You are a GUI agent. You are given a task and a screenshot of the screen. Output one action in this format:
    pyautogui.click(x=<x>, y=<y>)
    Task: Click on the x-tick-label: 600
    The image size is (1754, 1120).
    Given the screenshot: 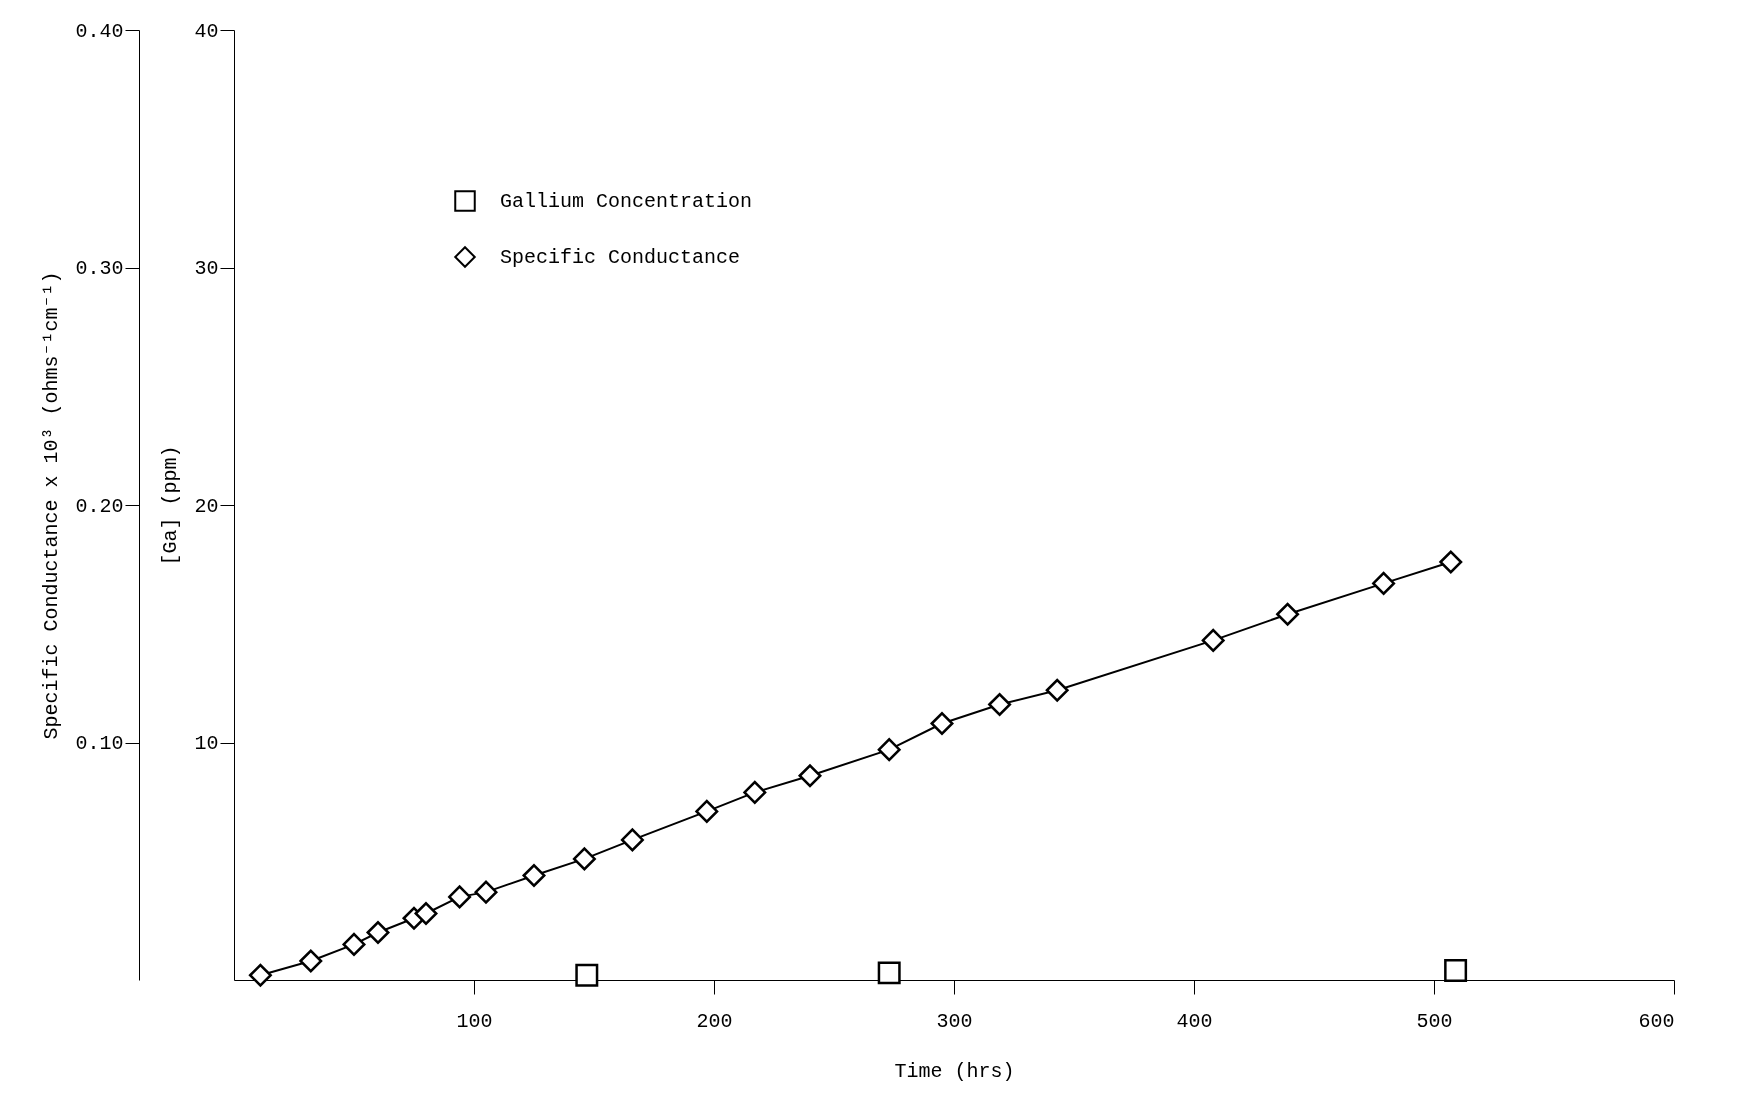 What is the action you would take?
    pyautogui.click(x=1656, y=1021)
    